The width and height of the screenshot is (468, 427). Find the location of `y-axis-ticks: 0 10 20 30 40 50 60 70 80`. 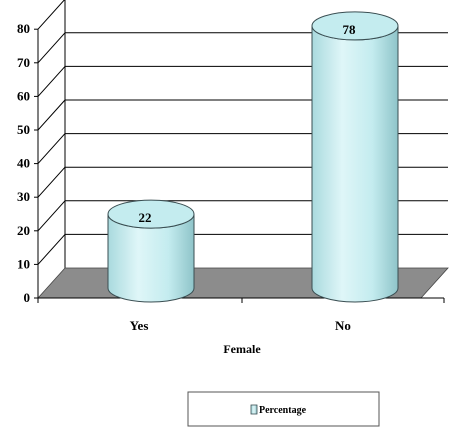

y-axis-ticks: 0 10 20 30 40 50 60 70 80 is located at coordinates (27, 163).